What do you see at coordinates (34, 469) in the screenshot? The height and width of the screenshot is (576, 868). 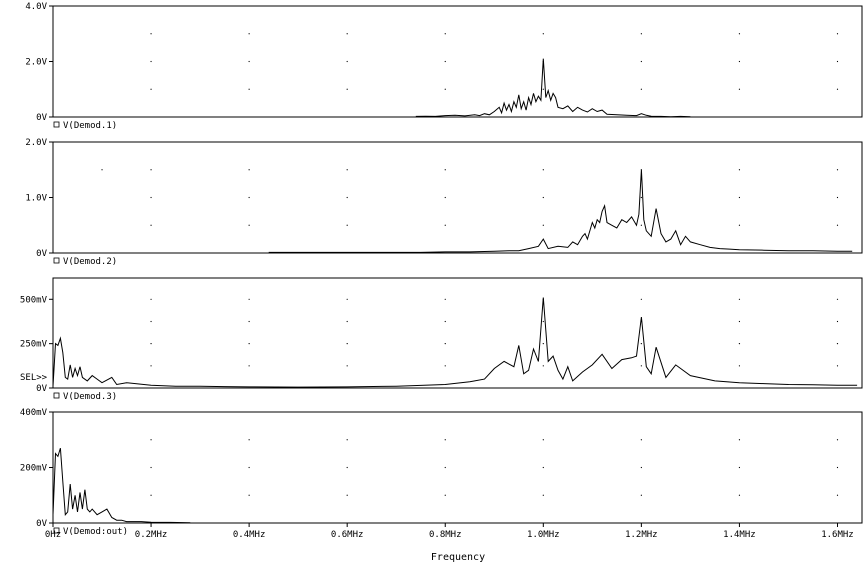 I see `y-tick-label: 200mV` at bounding box center [34, 469].